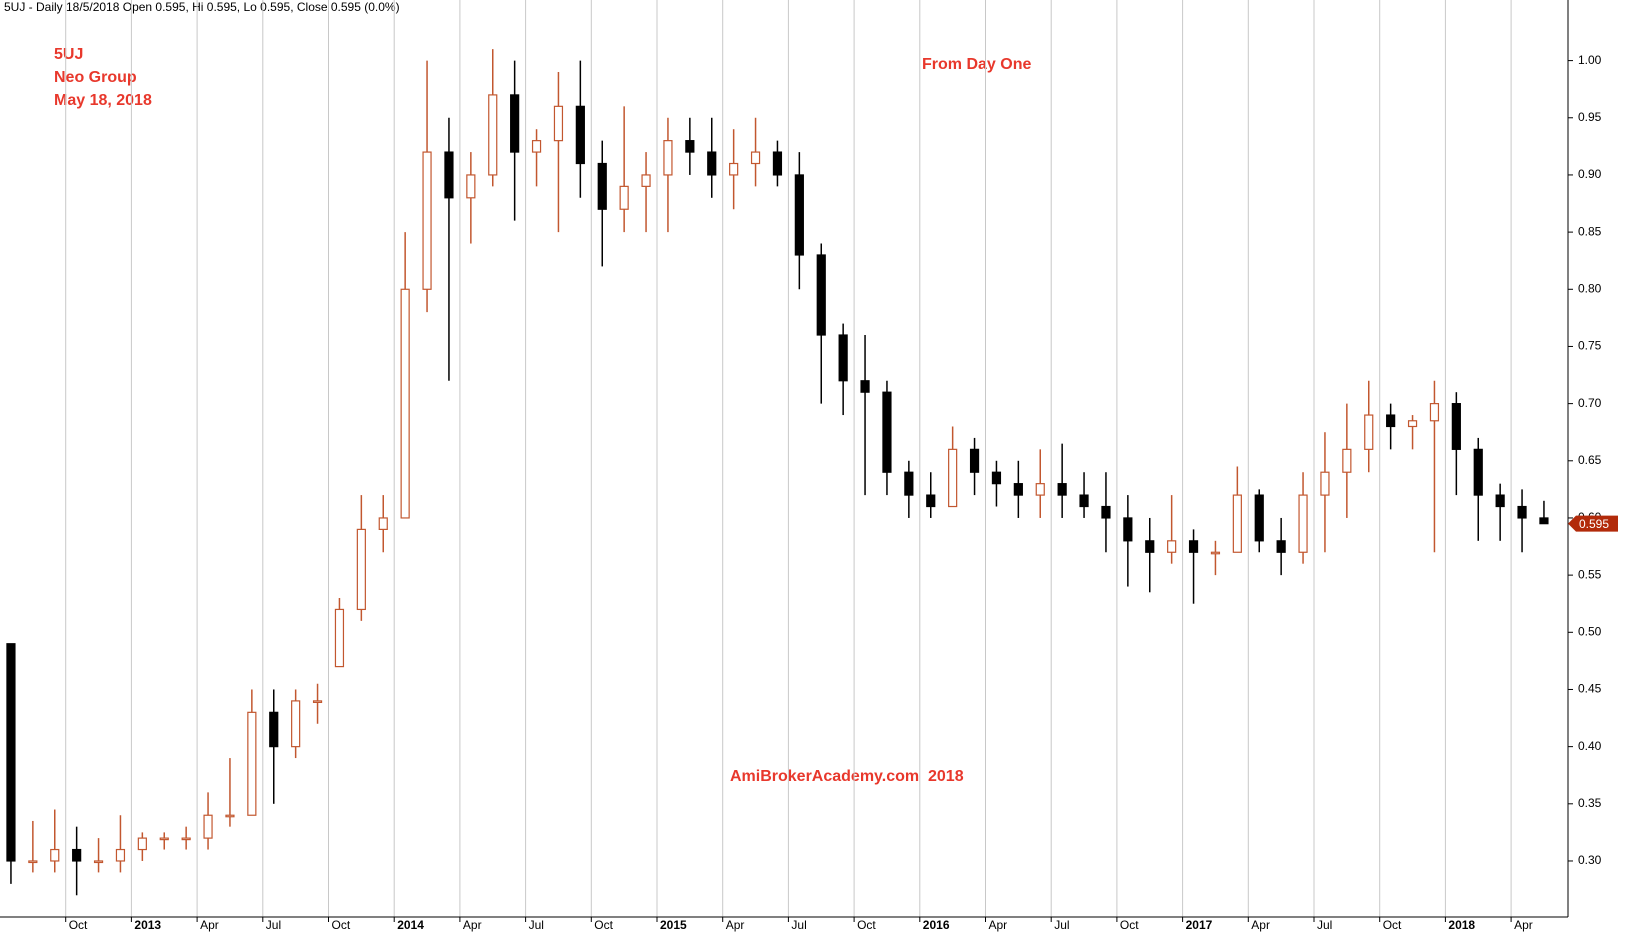 The height and width of the screenshot is (934, 1628). What do you see at coordinates (1590, 231) in the screenshot?
I see `y-tick-label: 0.85` at bounding box center [1590, 231].